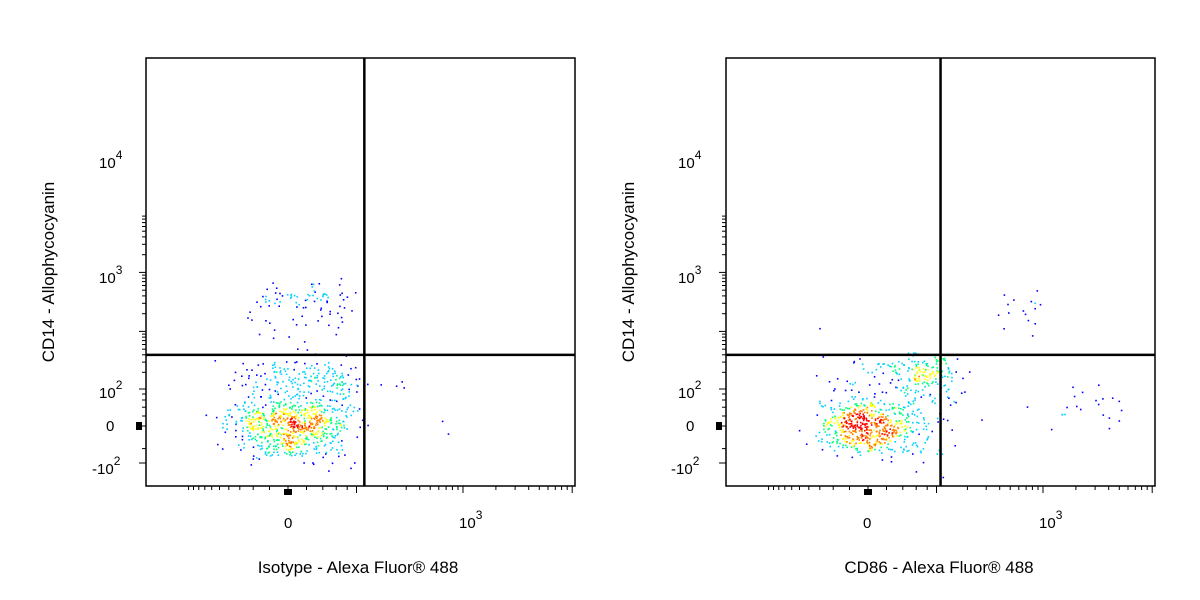 The width and height of the screenshot is (1200, 600). I want to click on plot-1-x-minor-ticks, so click(380, 490).